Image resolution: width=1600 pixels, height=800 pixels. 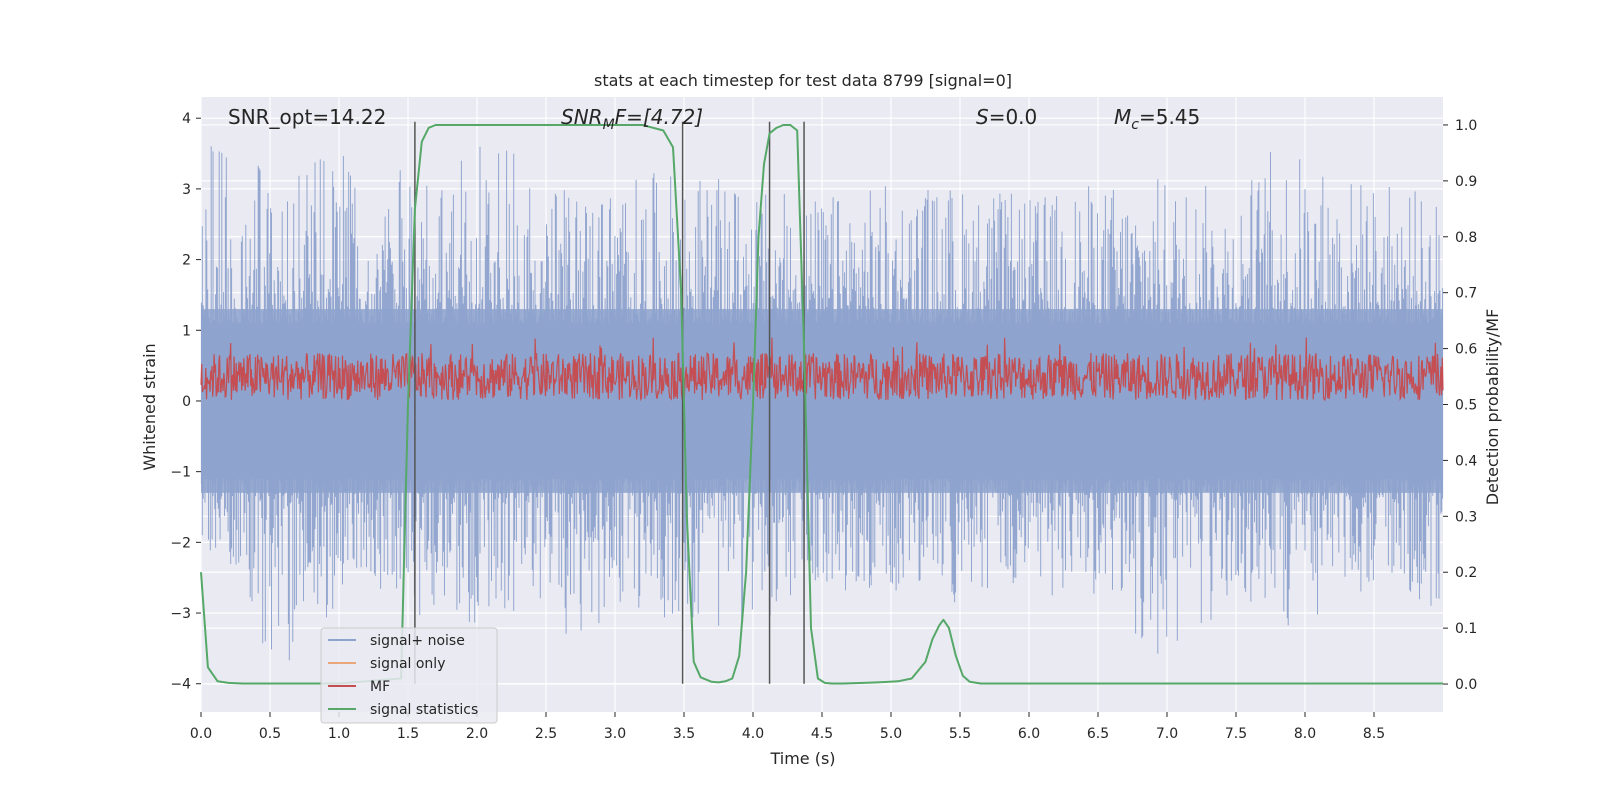 I want to click on y2-tick-label-10: 0.0, so click(x=1466, y=685).